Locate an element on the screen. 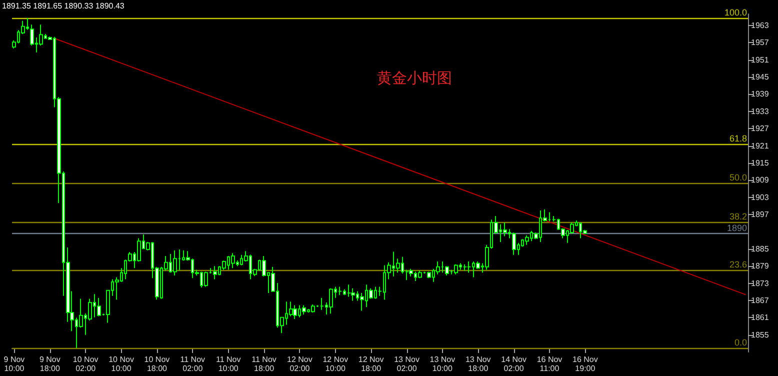  y-tick-label: 1957 is located at coordinates (760, 43).